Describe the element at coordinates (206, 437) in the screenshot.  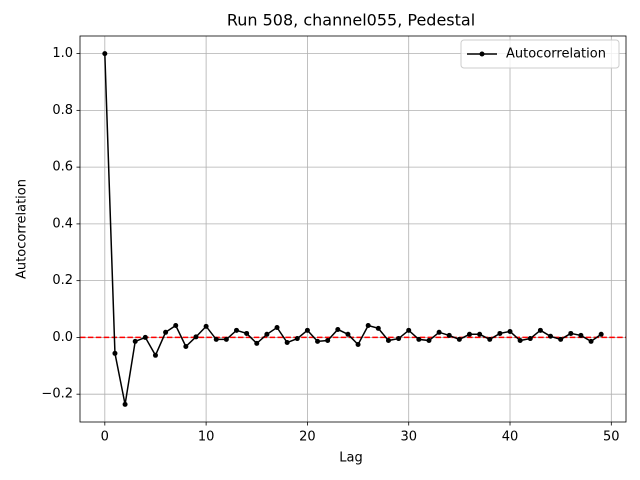
I see `x-tick-label: 10` at that location.